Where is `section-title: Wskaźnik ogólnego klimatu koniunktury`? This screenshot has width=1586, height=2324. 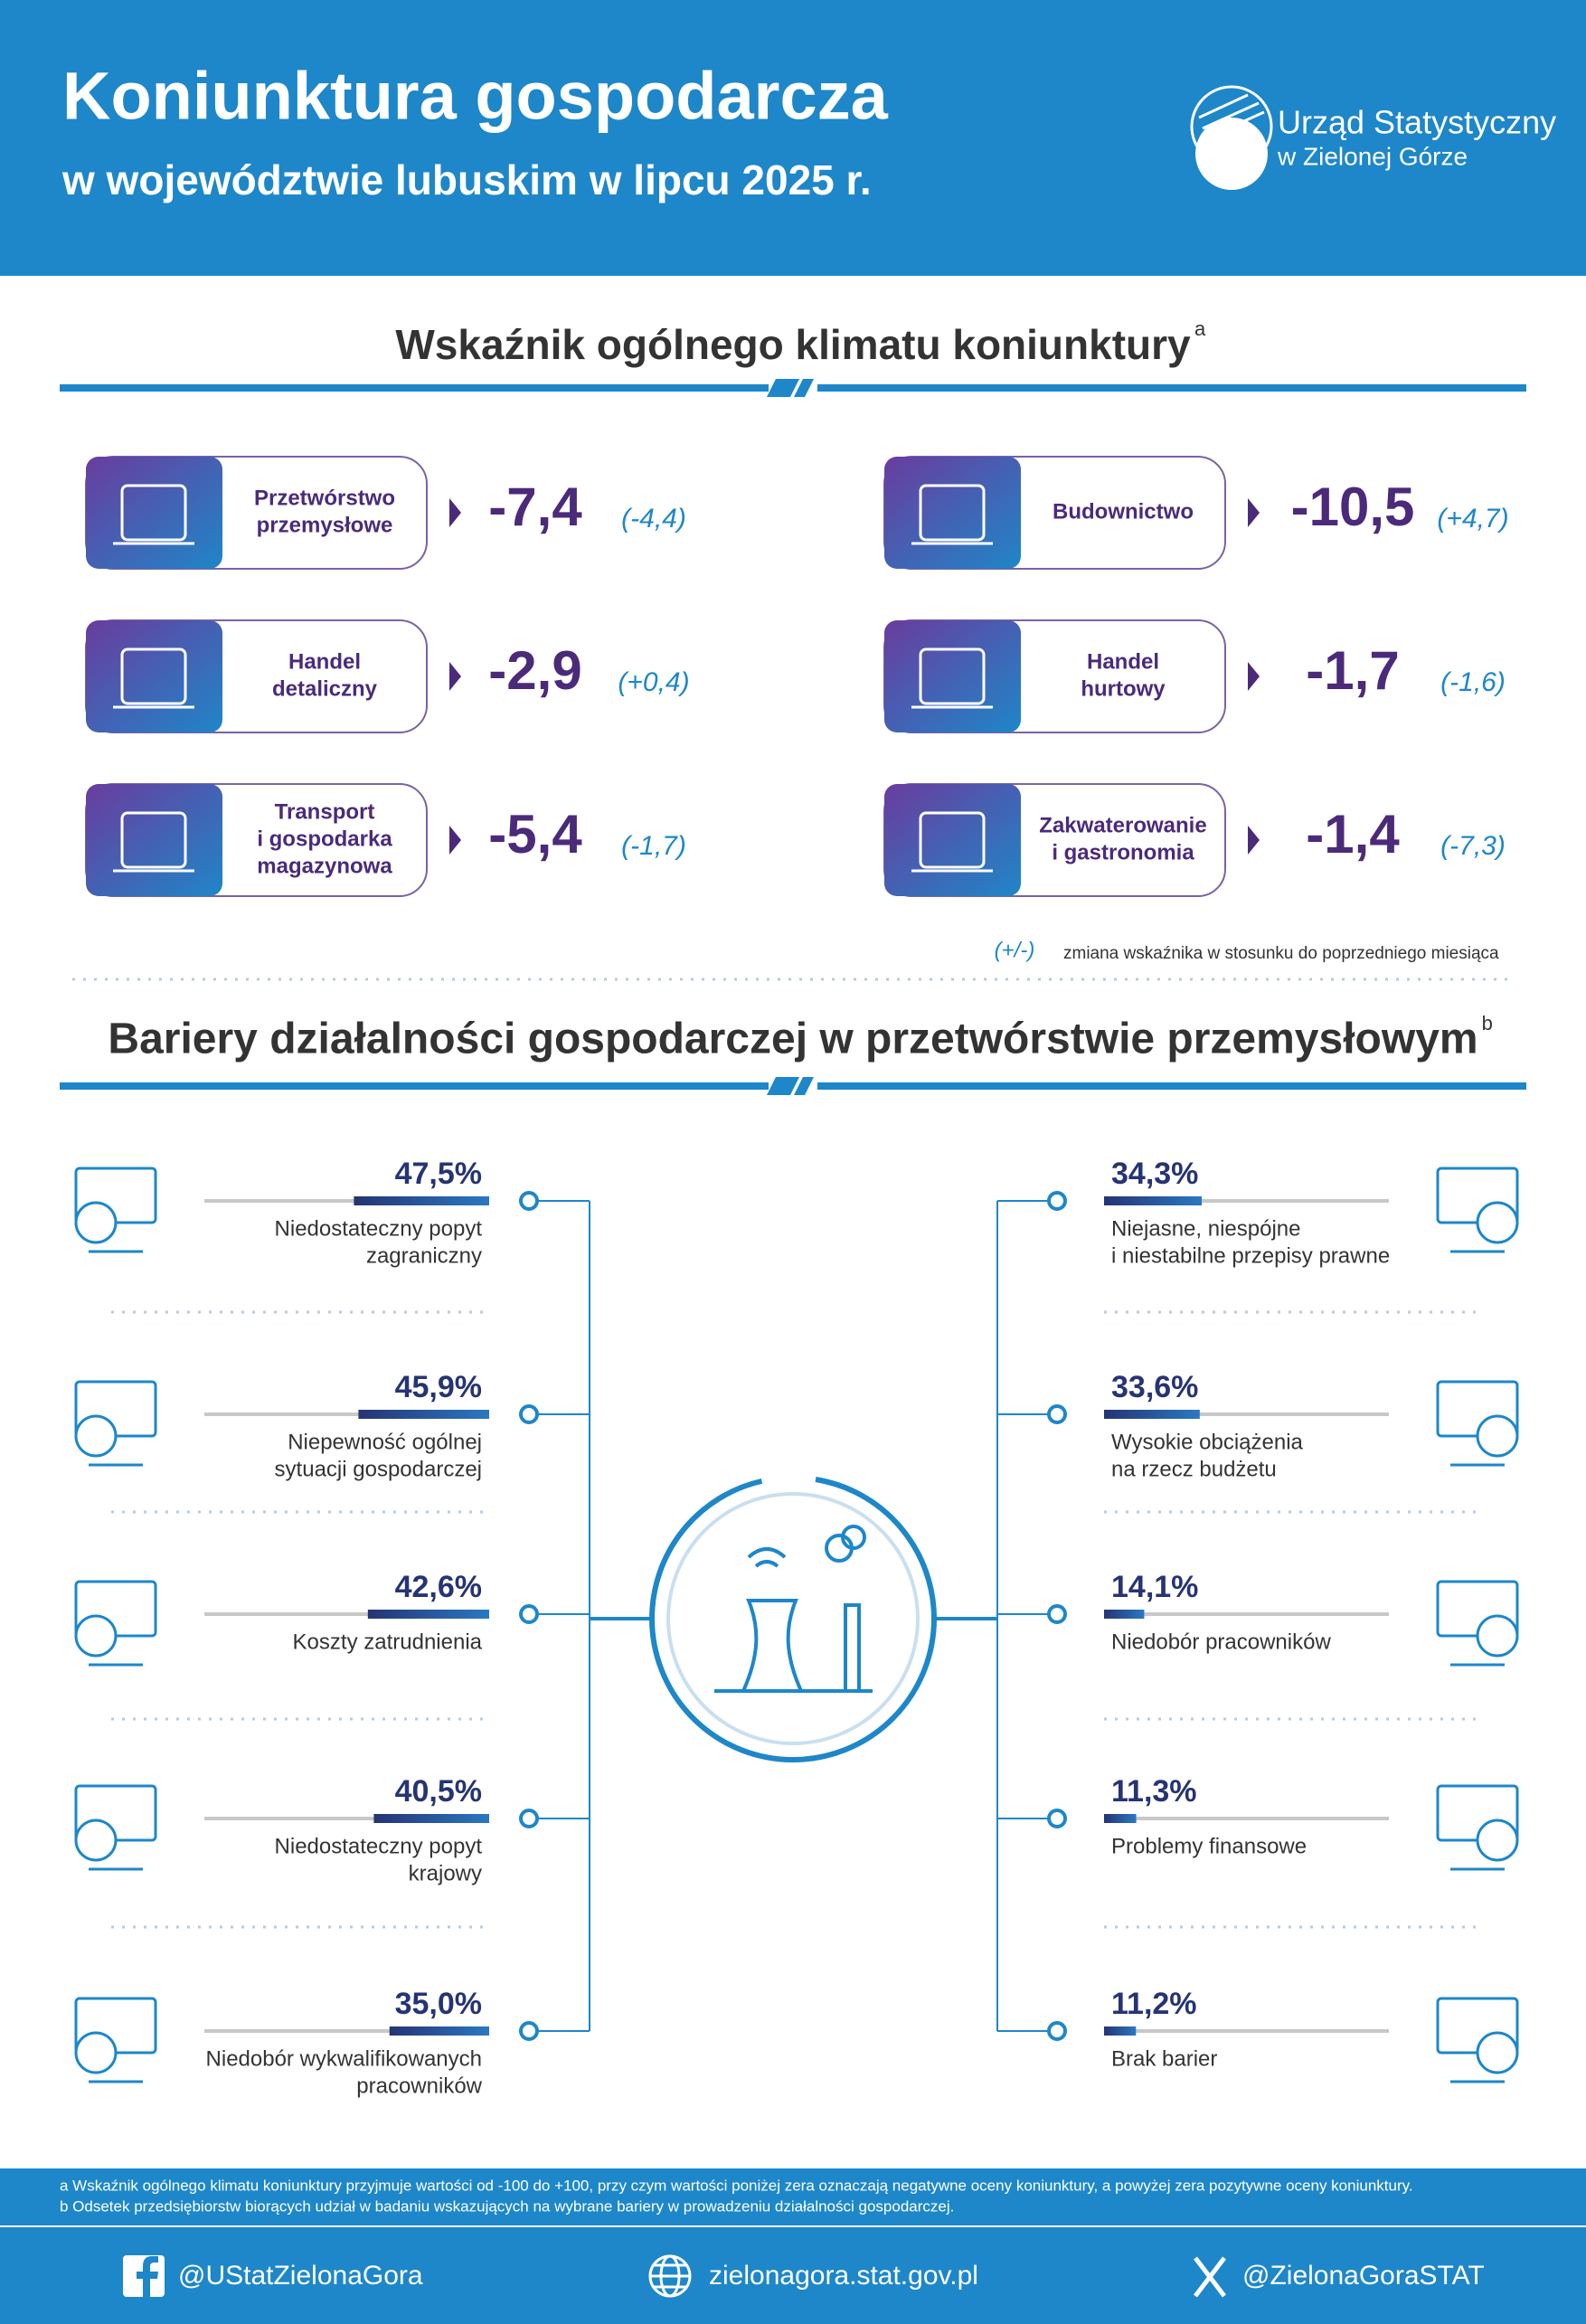
section-title: Wskaźnik ogólnego klimatu koniunktury is located at coordinates (793, 345).